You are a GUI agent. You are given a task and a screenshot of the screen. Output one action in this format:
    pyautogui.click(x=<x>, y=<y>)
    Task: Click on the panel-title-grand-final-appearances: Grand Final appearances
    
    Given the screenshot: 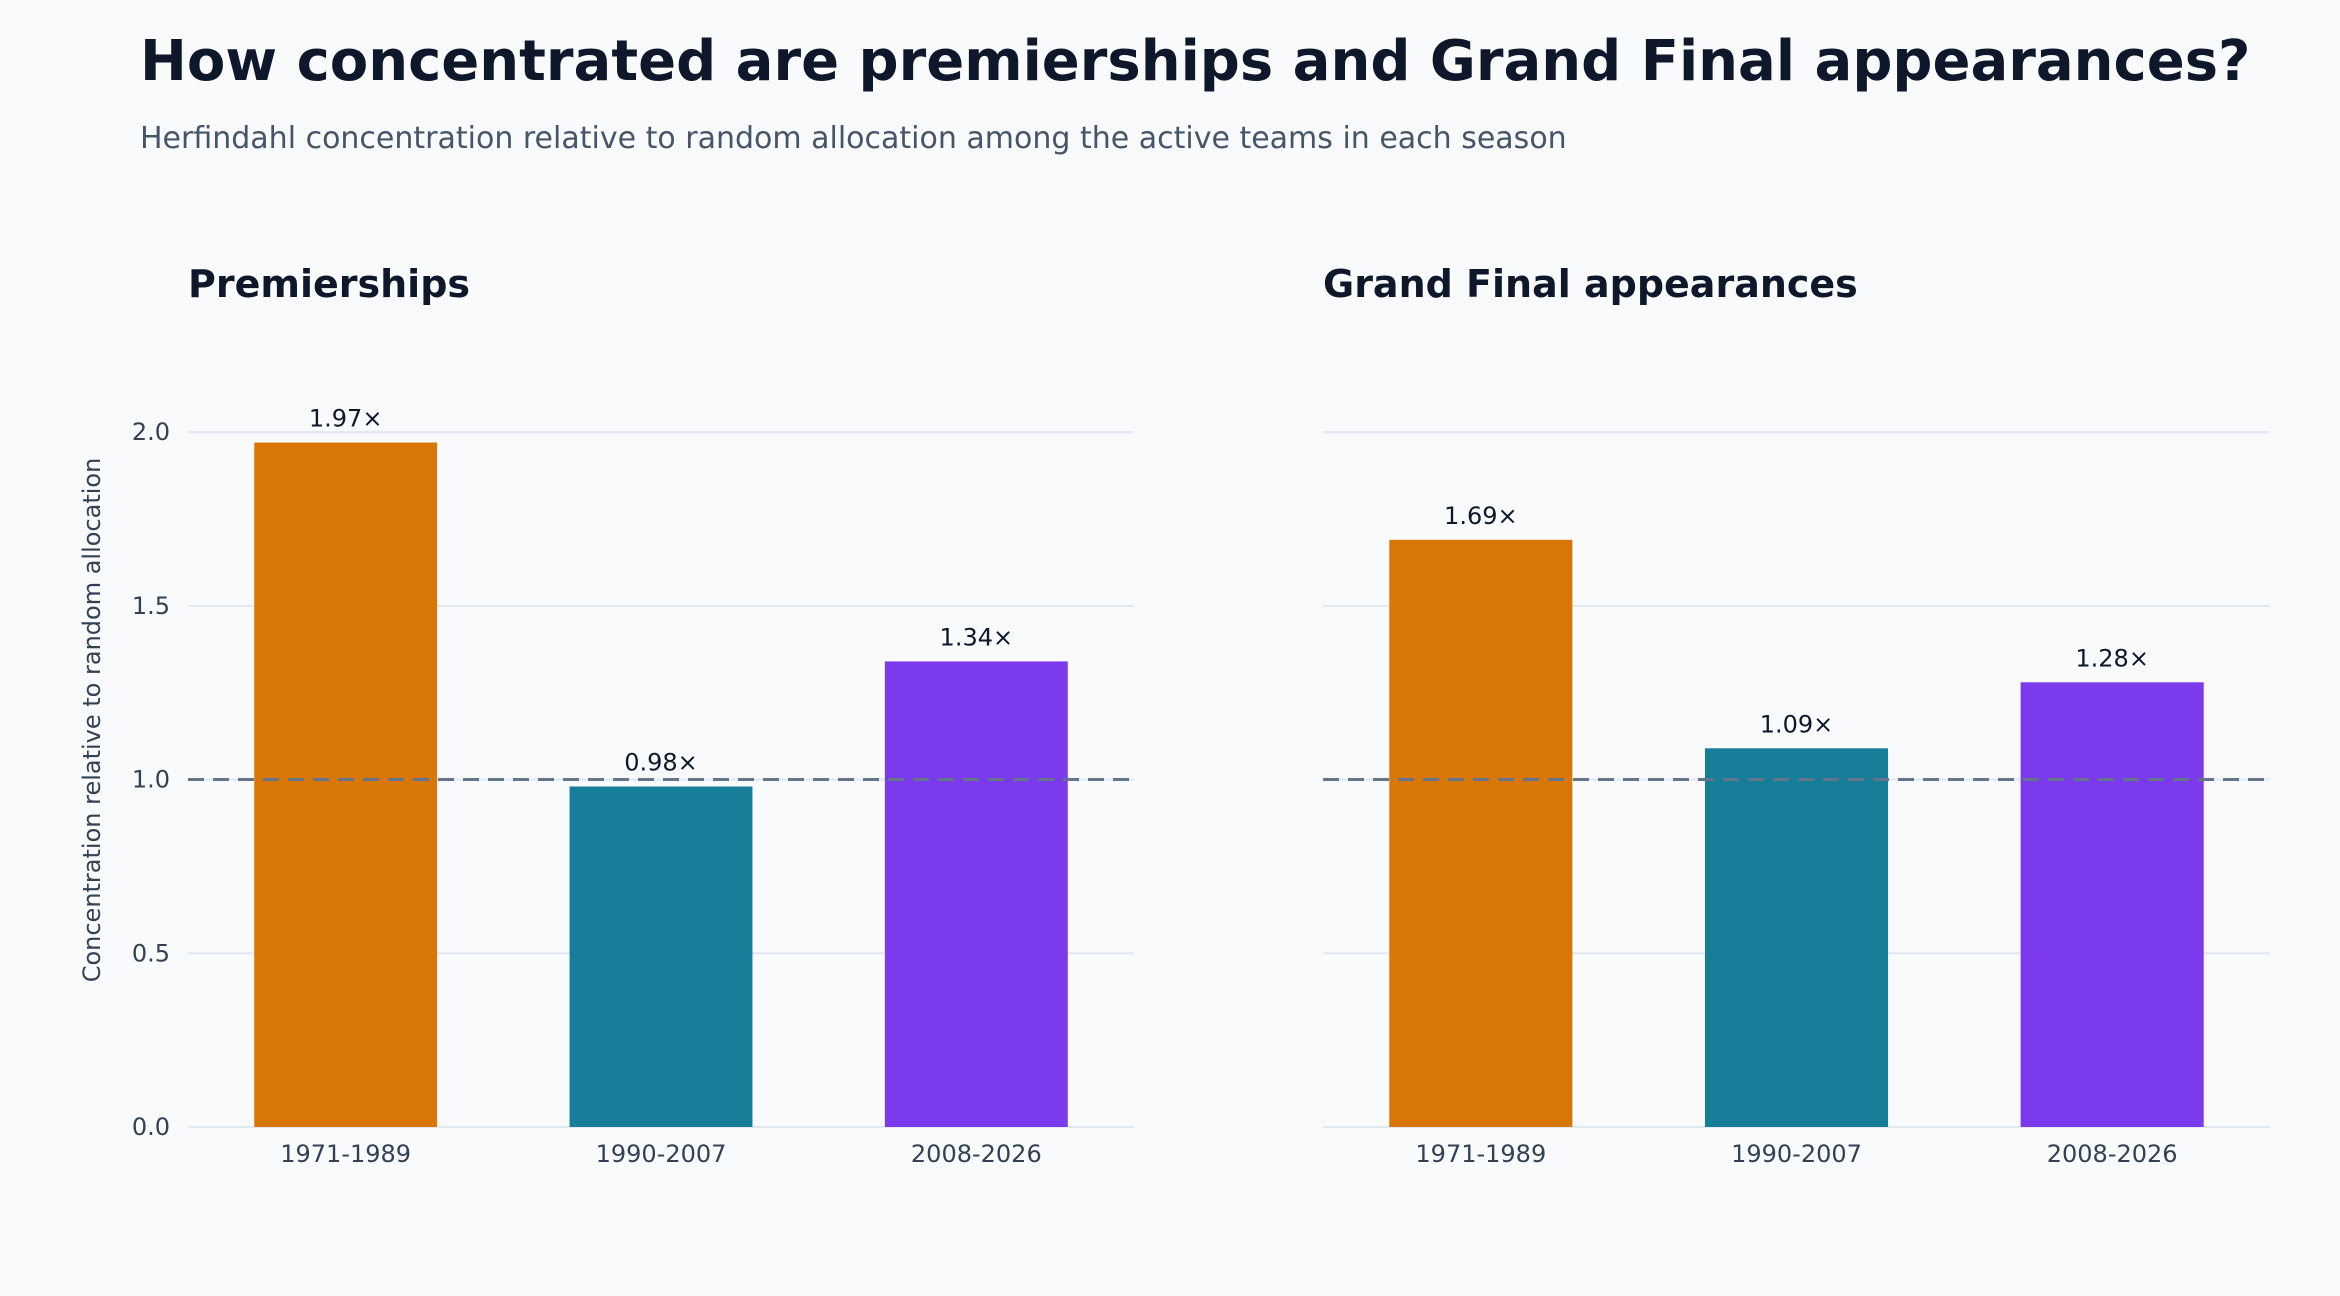 What is the action you would take?
    pyautogui.click(x=1590, y=284)
    